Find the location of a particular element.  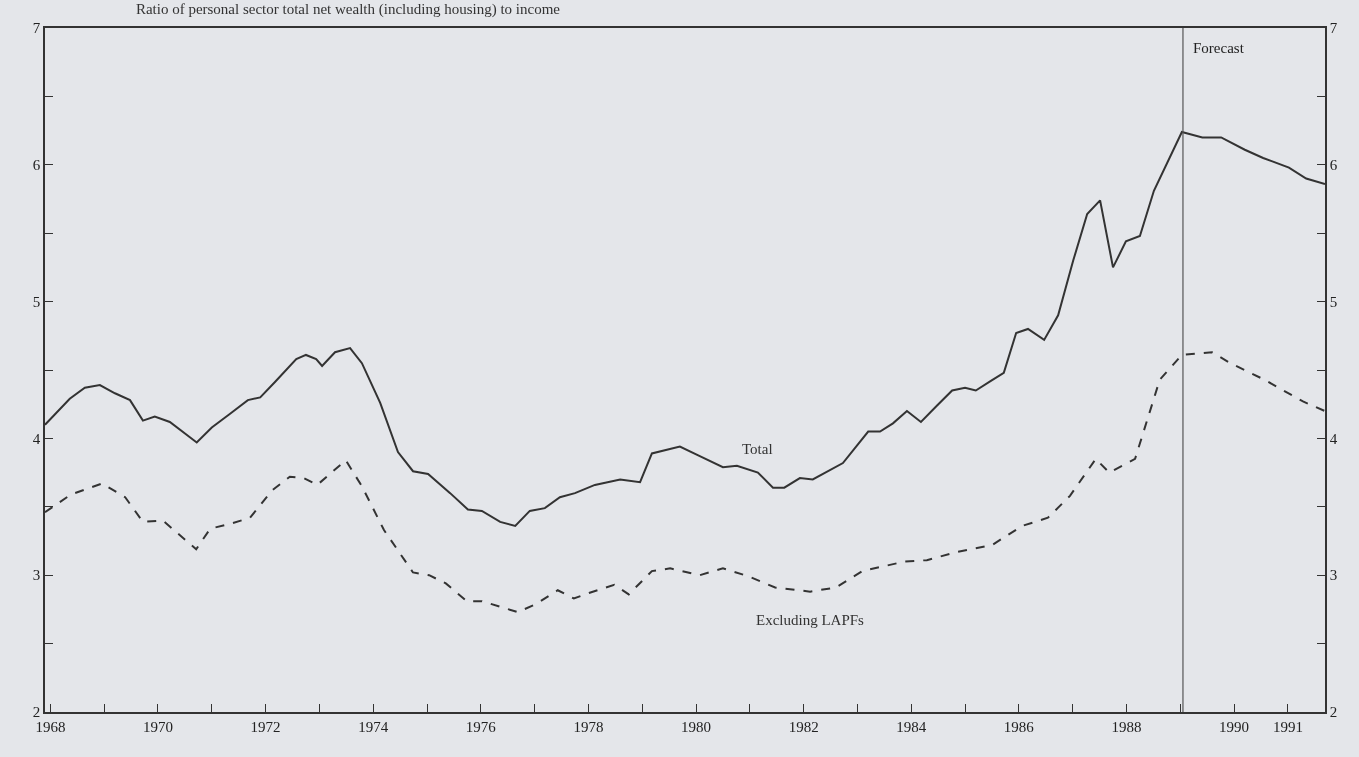

x-tick-label: 1976 is located at coordinates (481, 726).